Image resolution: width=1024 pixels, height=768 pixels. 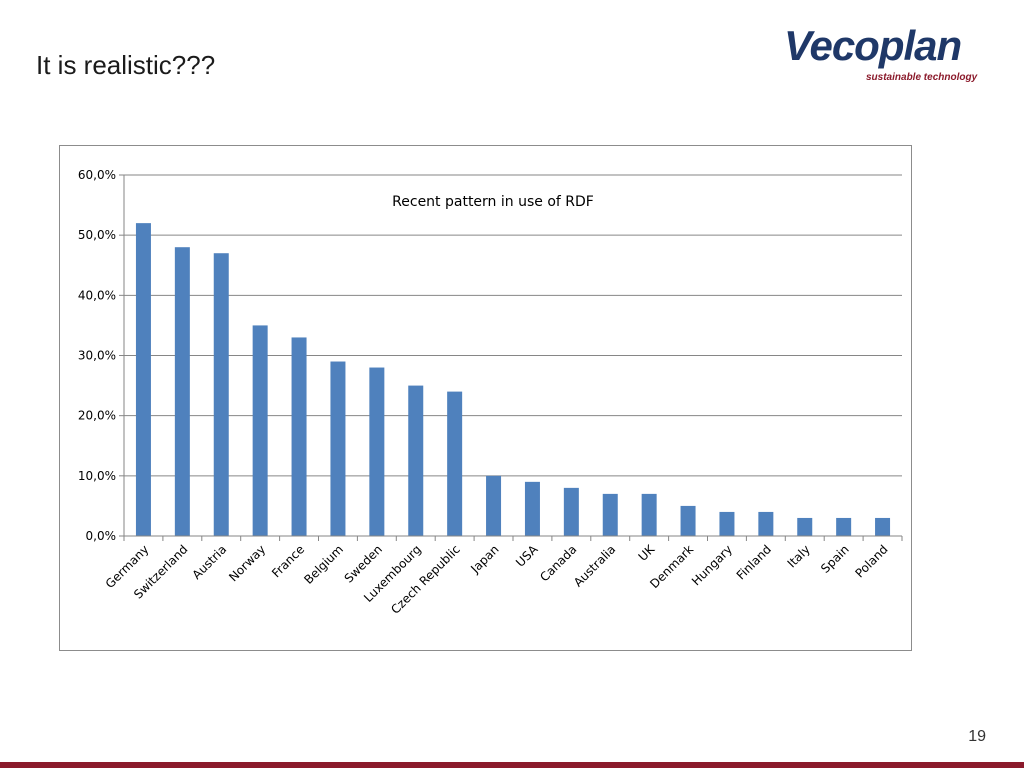 What do you see at coordinates (647, 552) in the screenshot?
I see `x-tick-label: UK` at bounding box center [647, 552].